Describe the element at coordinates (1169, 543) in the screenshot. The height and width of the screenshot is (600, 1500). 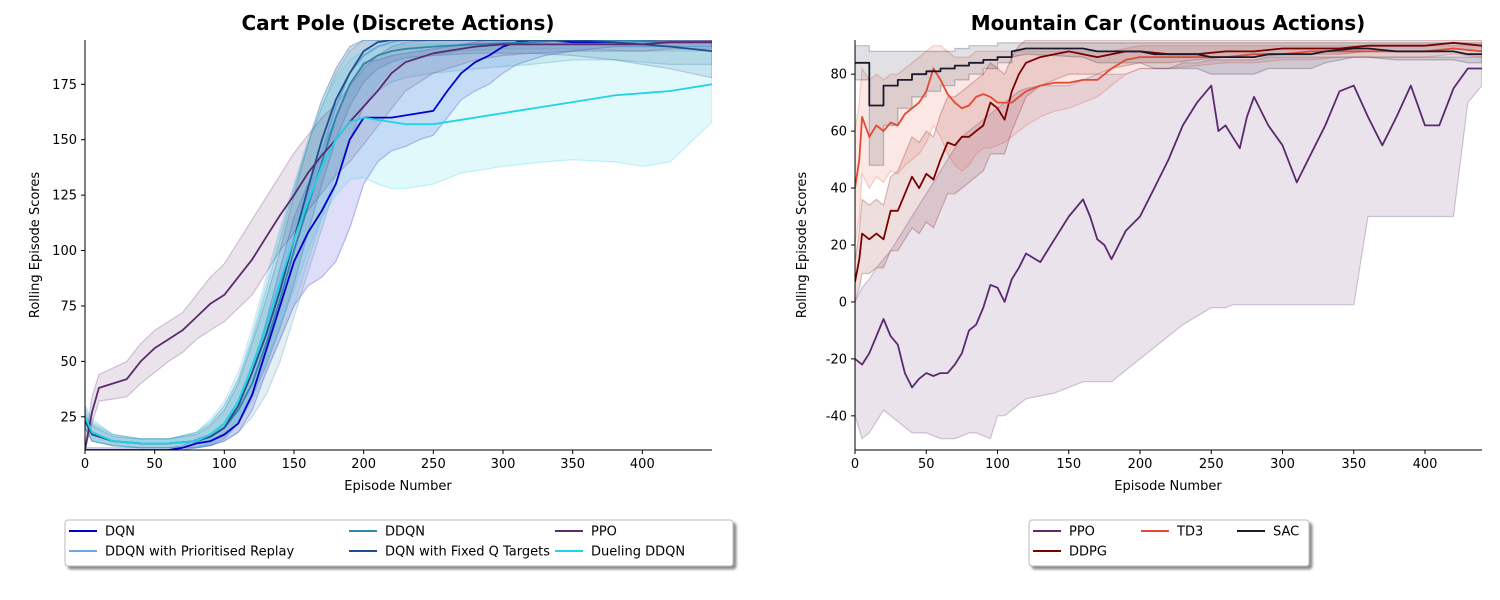
I see `legend: PPO DDPG TD3 SAC` at that location.